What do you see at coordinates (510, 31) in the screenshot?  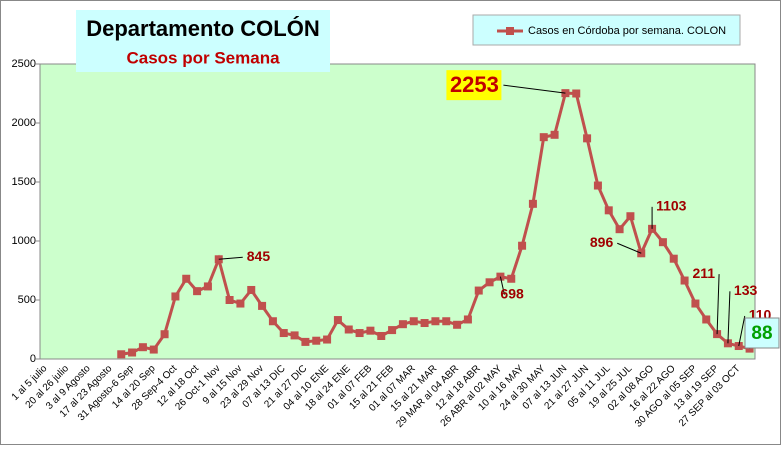 I see `legend-marker` at bounding box center [510, 31].